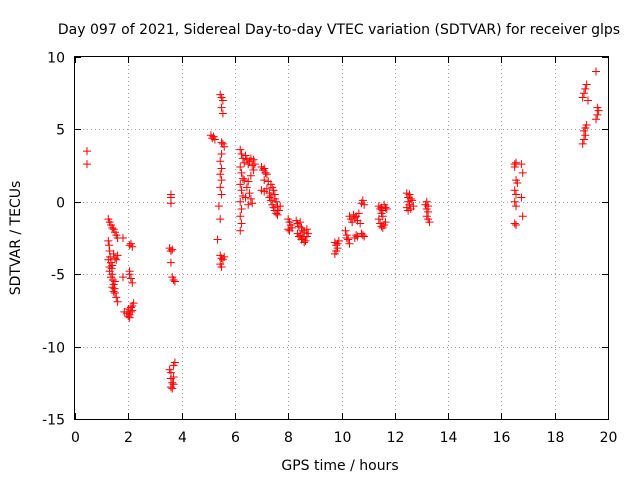 The image size is (640, 480). What do you see at coordinates (53, 349) in the screenshot?
I see `y-tick-label: -10` at bounding box center [53, 349].